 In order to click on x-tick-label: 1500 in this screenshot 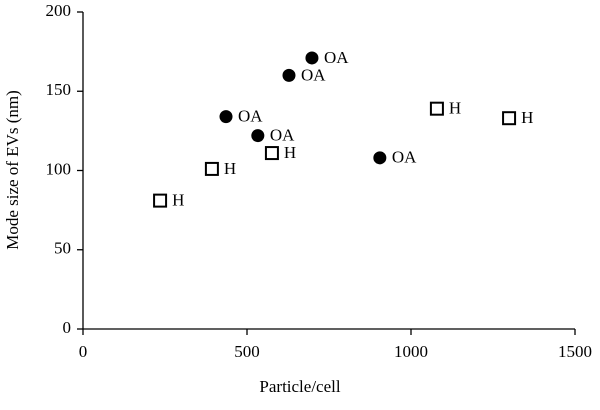, I will do `click(575, 351)`.